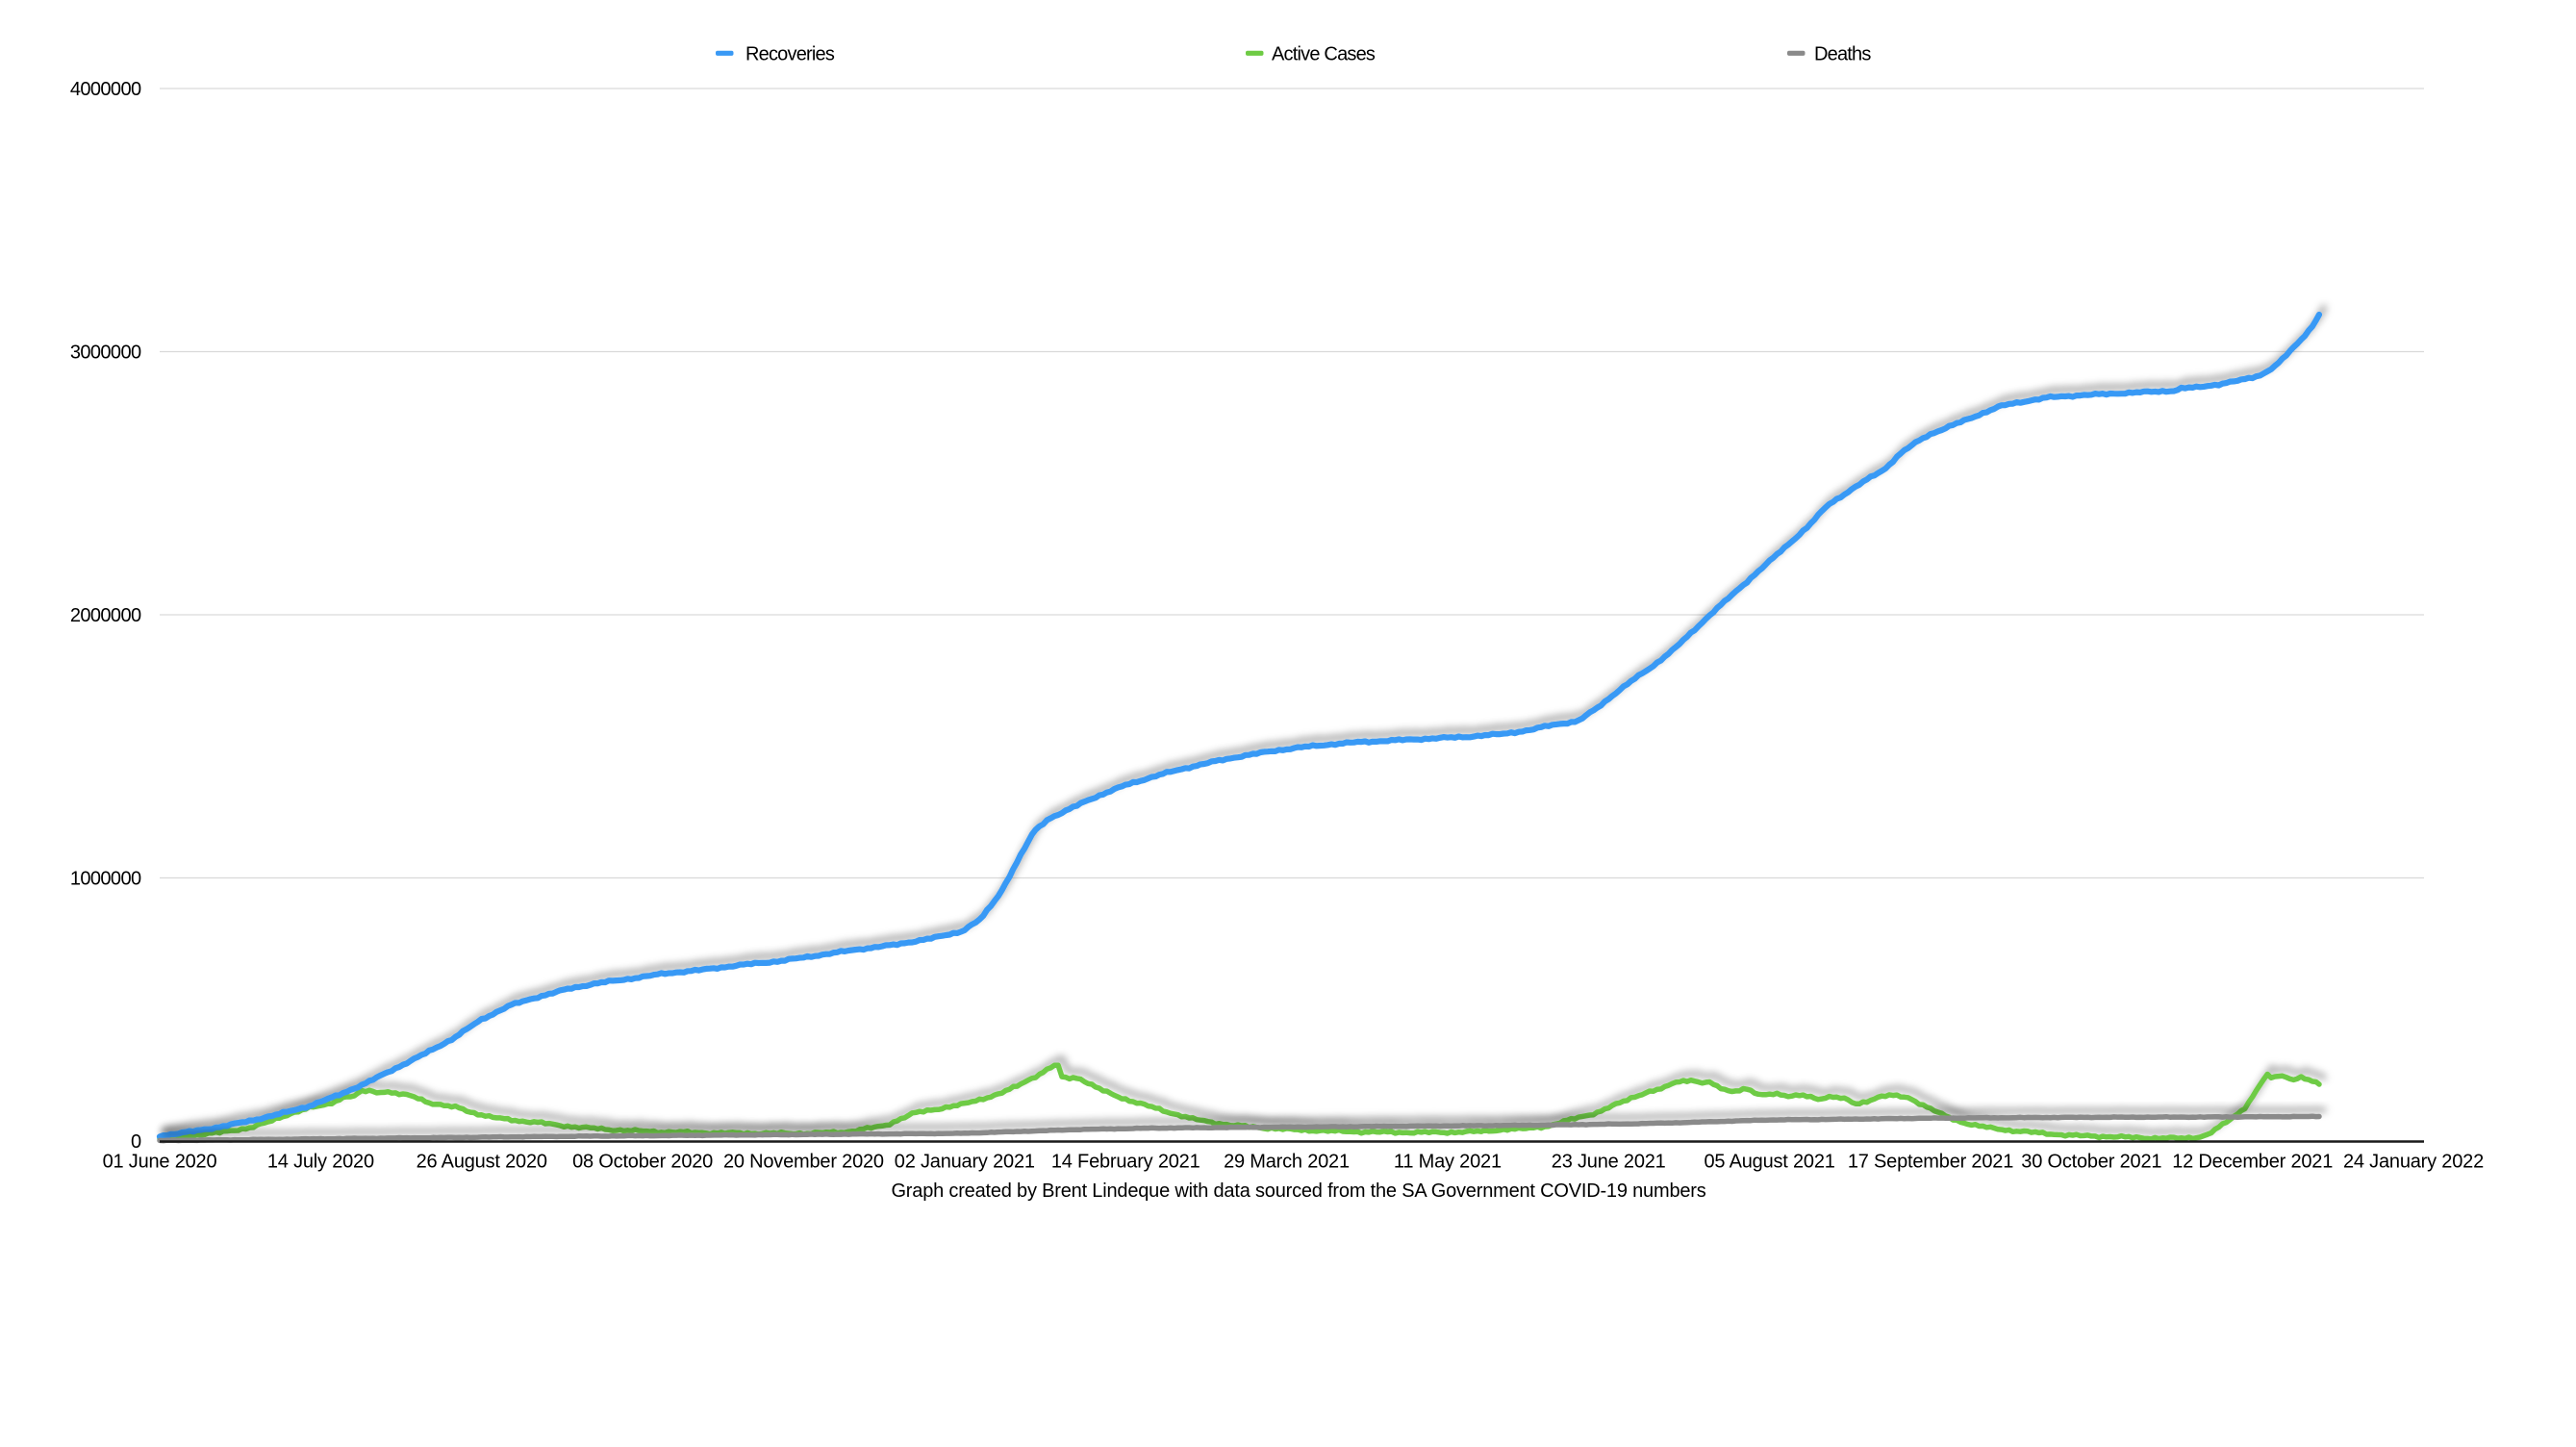 Image resolution: width=2576 pixels, height=1447 pixels. Describe the element at coordinates (965, 1162) in the screenshot. I see `svg-text: 02 January 2021` at that location.